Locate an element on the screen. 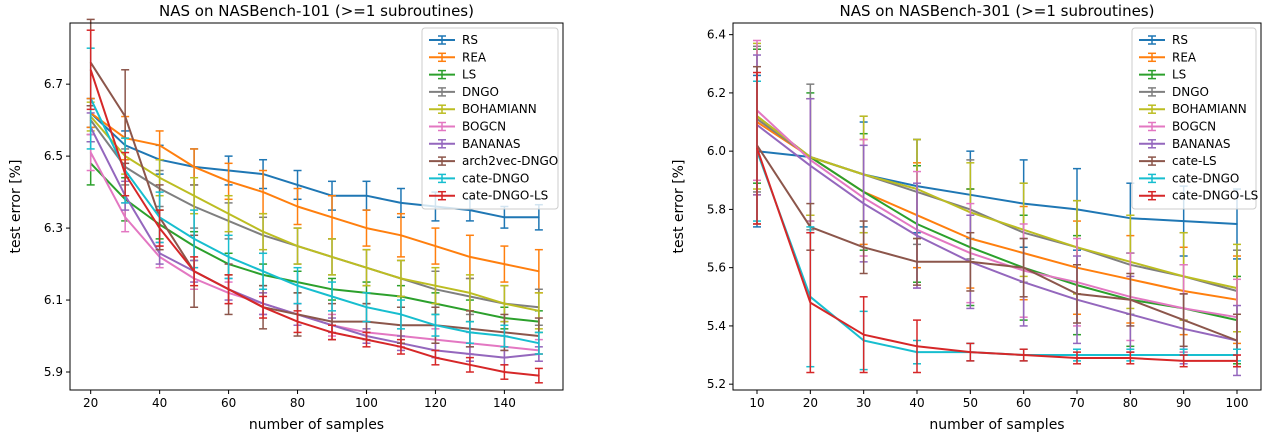 The width and height of the screenshot is (1275, 438). legend-item: DNGO is located at coordinates (1174, 92).